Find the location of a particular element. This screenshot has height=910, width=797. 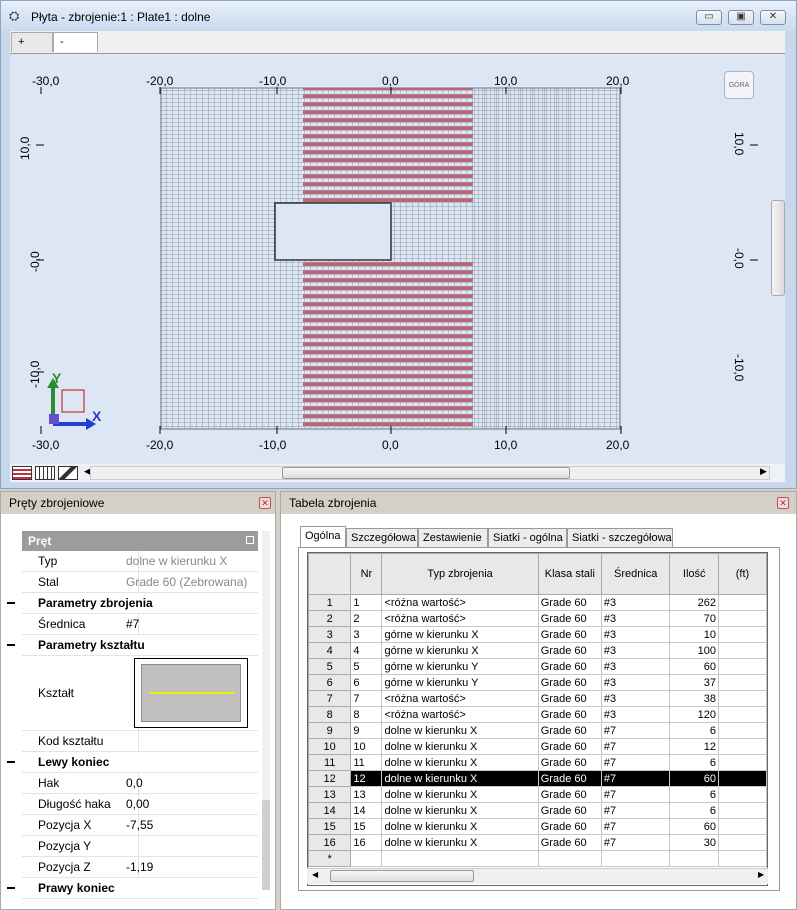

scroll-left-icon: ◀ is located at coordinates (87, 471).